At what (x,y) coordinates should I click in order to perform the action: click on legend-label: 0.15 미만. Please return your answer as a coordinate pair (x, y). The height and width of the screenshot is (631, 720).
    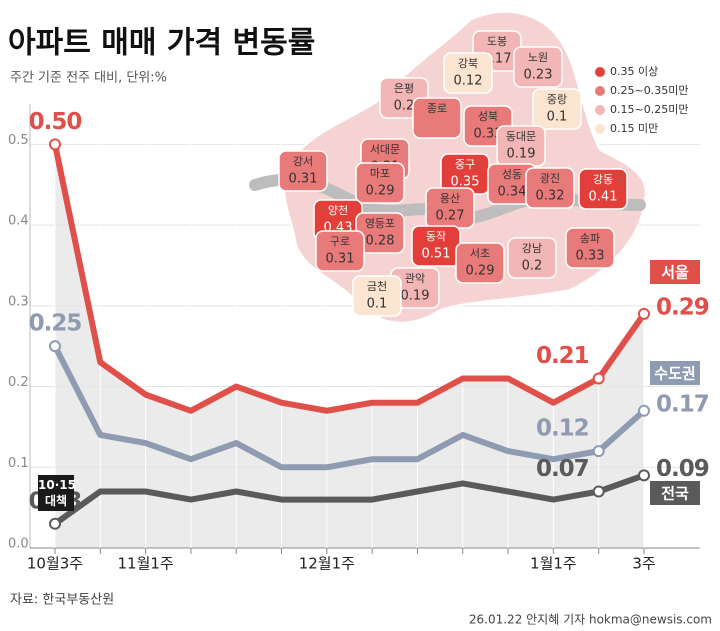
    Looking at the image, I should click on (634, 128).